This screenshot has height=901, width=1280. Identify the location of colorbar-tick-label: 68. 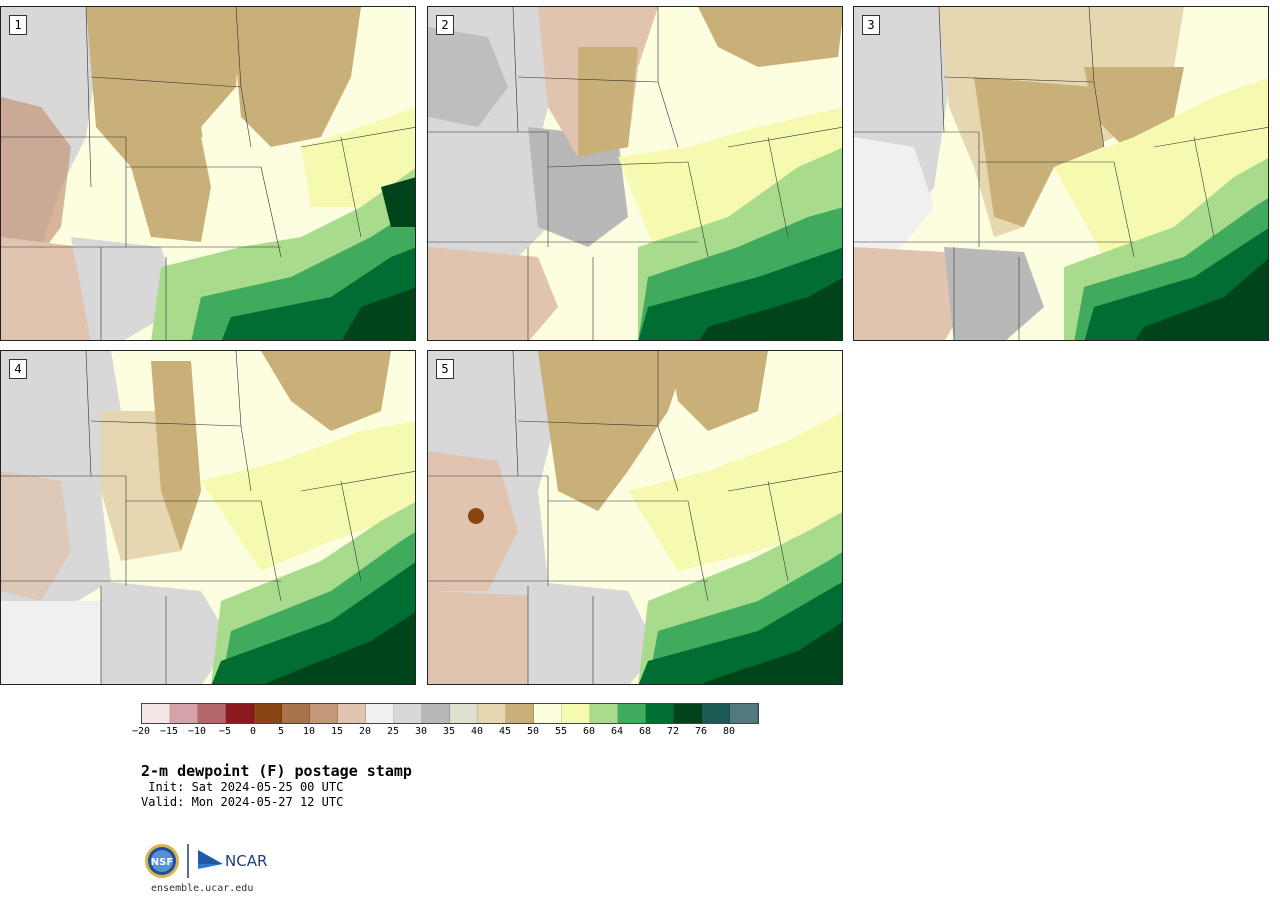
(645, 731).